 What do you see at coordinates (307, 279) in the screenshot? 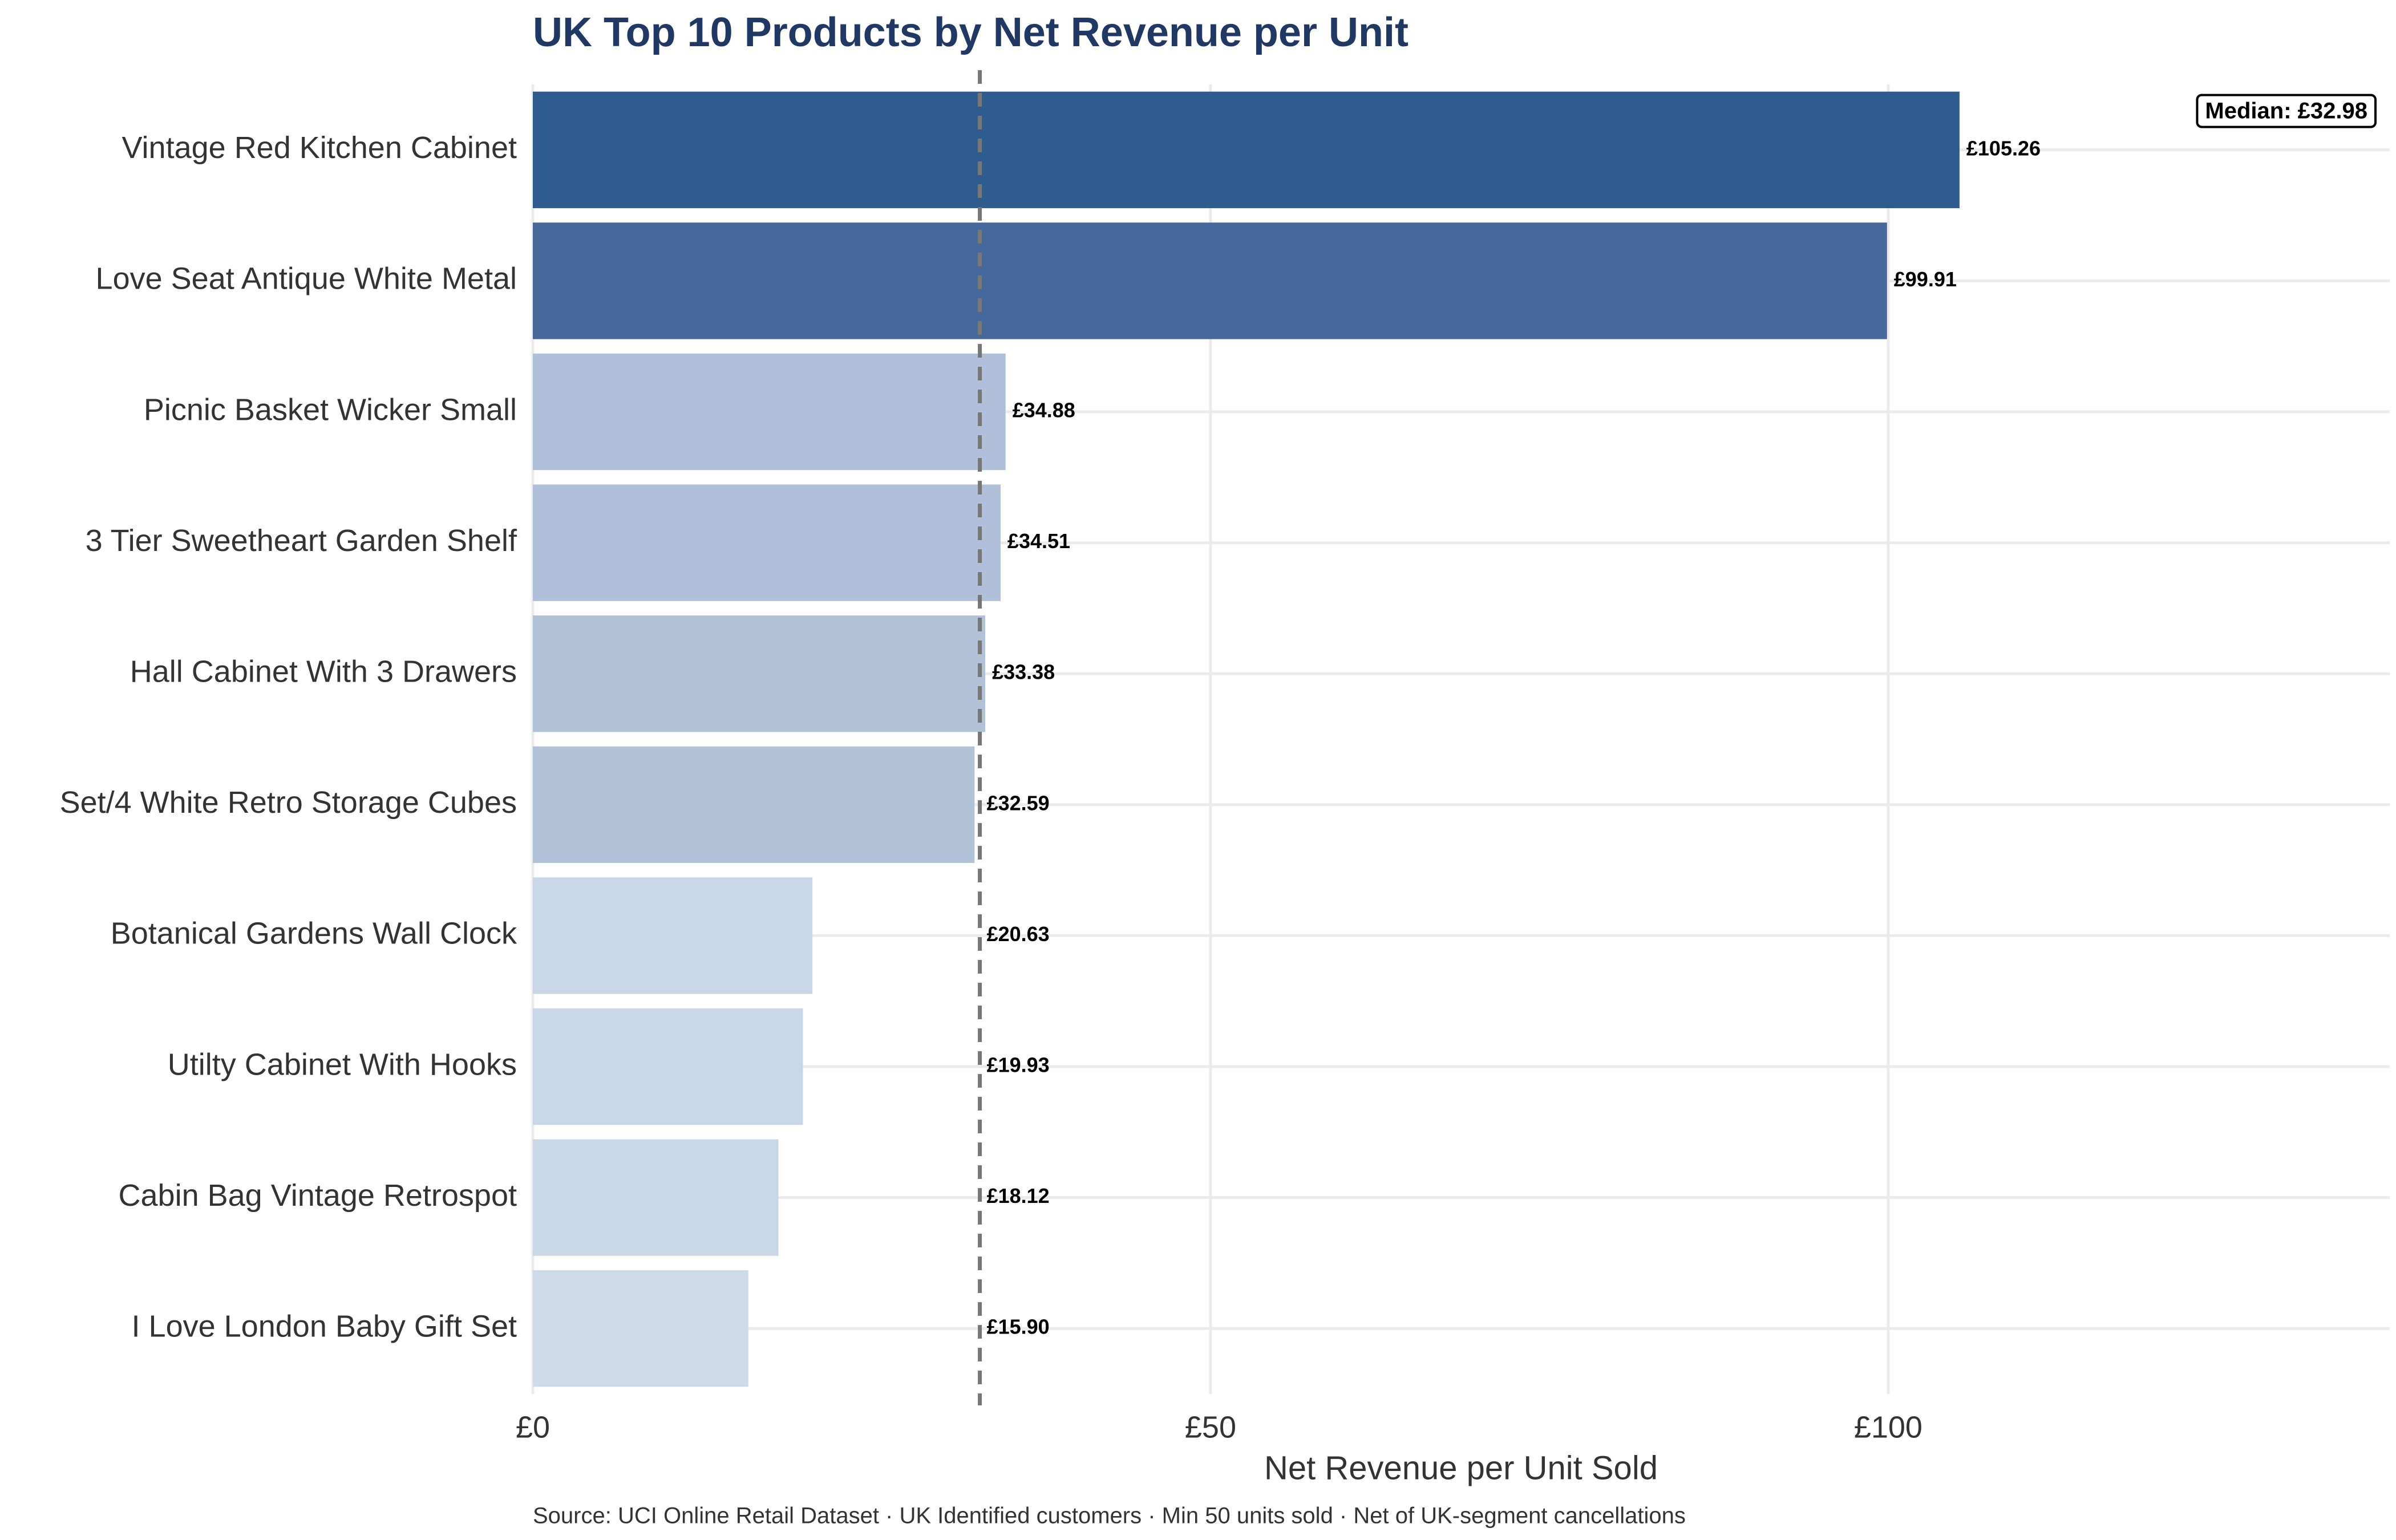
I see `y-tick-label: Love Seat Antique White Metal` at bounding box center [307, 279].